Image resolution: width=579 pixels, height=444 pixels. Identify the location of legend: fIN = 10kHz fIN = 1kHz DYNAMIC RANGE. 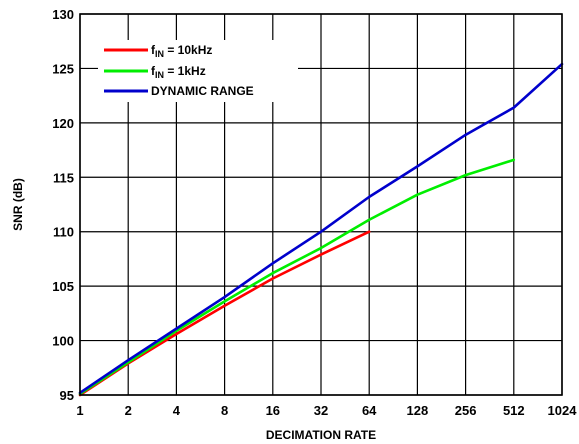
(179, 70).